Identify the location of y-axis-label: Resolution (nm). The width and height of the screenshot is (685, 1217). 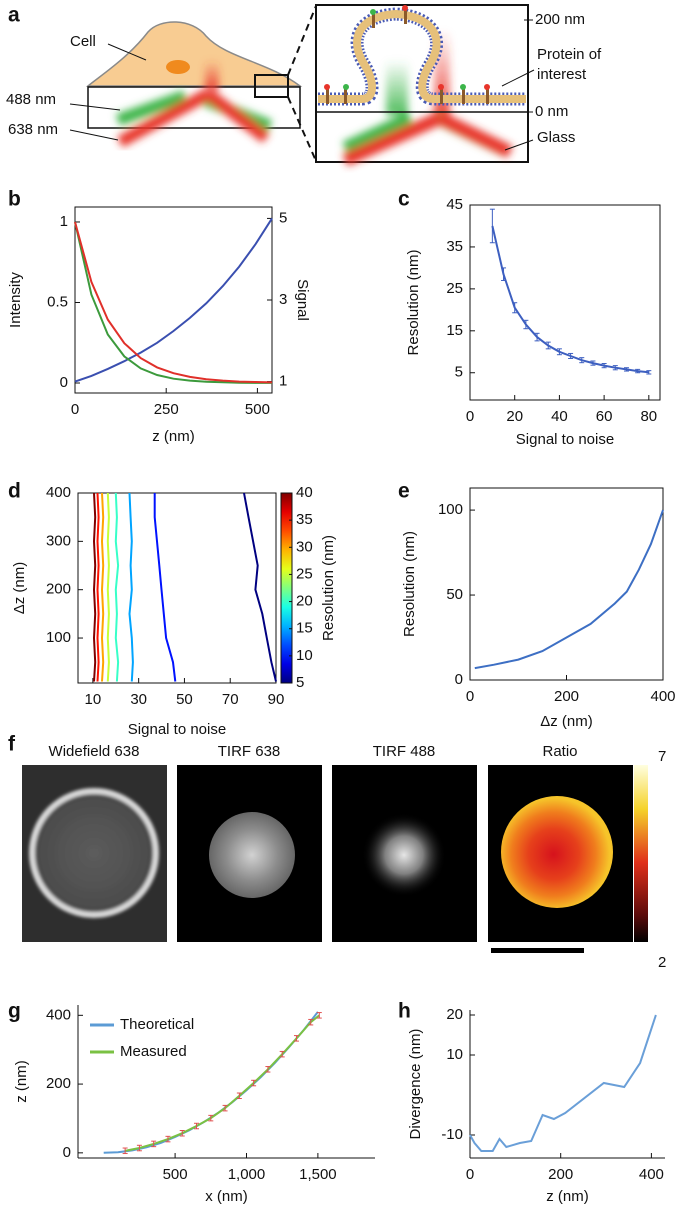
(413, 303).